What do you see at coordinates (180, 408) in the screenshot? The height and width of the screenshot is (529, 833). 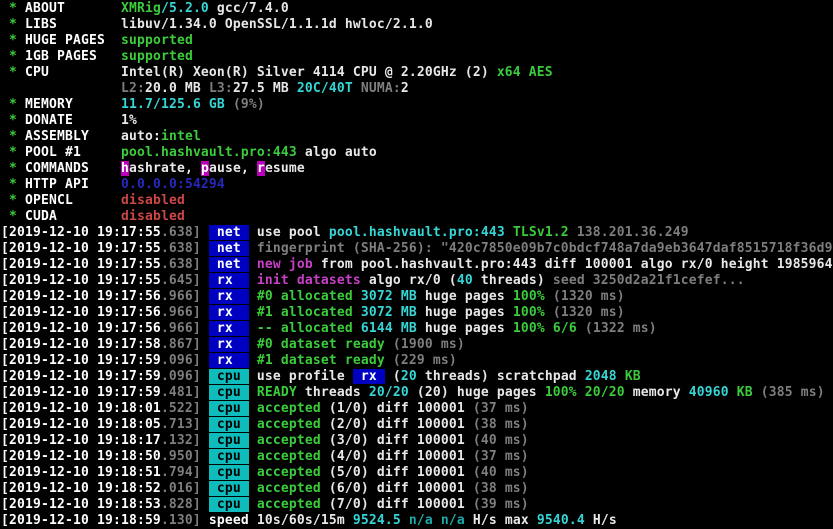 I see `timestamp-ms: .522]` at bounding box center [180, 408].